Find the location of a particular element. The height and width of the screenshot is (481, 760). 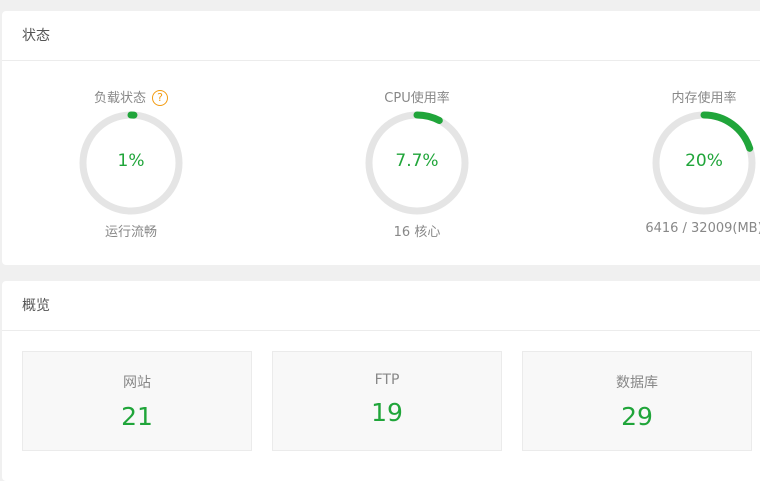

website-box: 网站 21 is located at coordinates (137, 401).